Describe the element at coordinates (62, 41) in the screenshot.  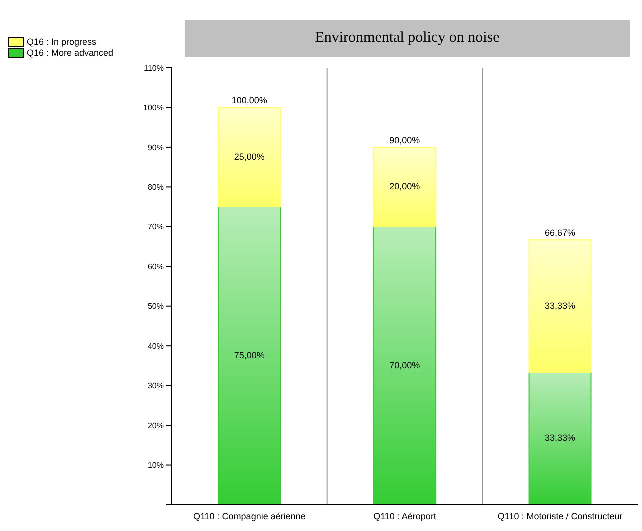
I see `legend-label: Q16 : In progress` at that location.